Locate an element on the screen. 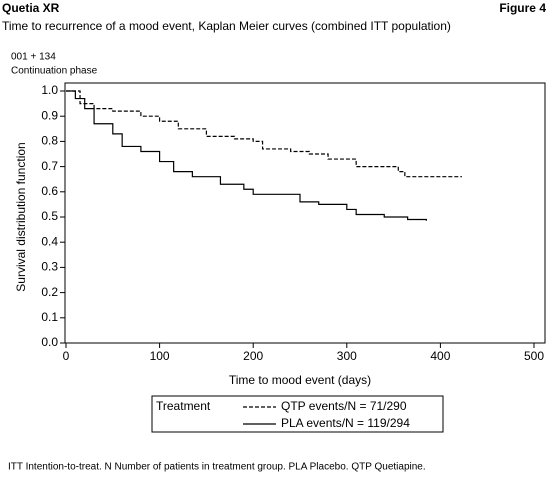 The width and height of the screenshot is (549, 479). y-tick-label: 0.9 is located at coordinates (49, 115).